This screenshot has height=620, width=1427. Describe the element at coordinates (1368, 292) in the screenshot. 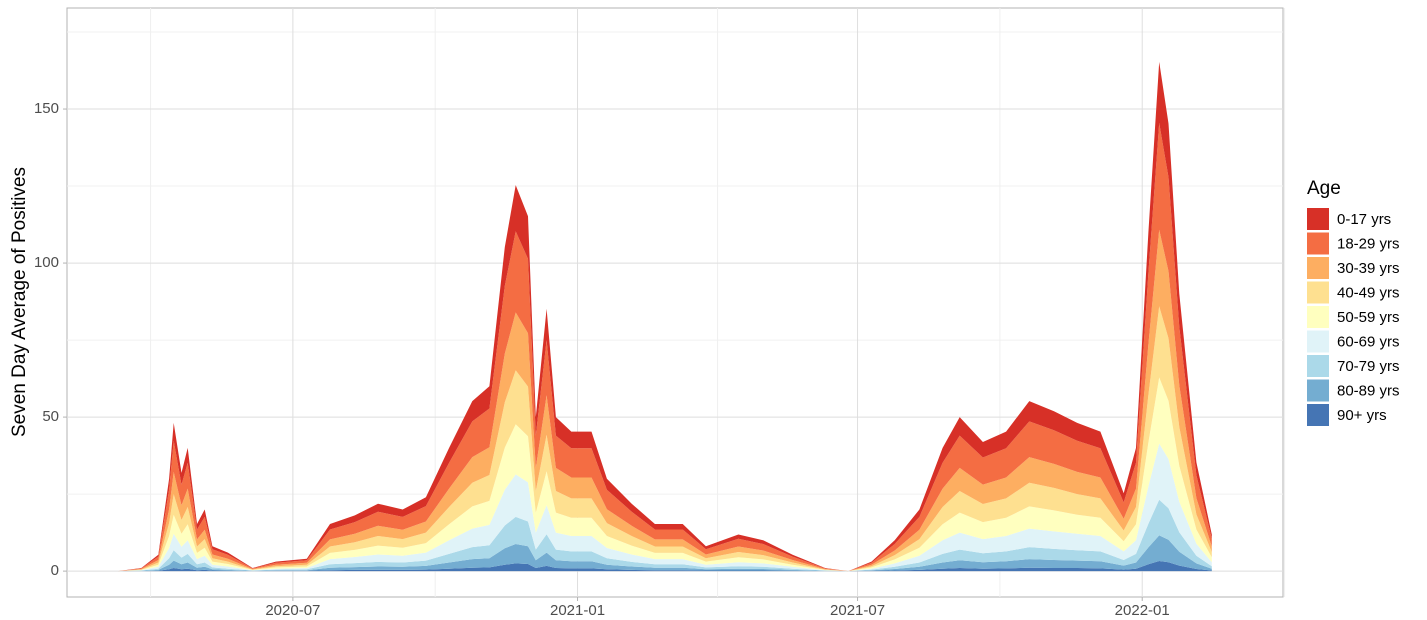

I see `legend-label: 40-49 yrs` at that location.